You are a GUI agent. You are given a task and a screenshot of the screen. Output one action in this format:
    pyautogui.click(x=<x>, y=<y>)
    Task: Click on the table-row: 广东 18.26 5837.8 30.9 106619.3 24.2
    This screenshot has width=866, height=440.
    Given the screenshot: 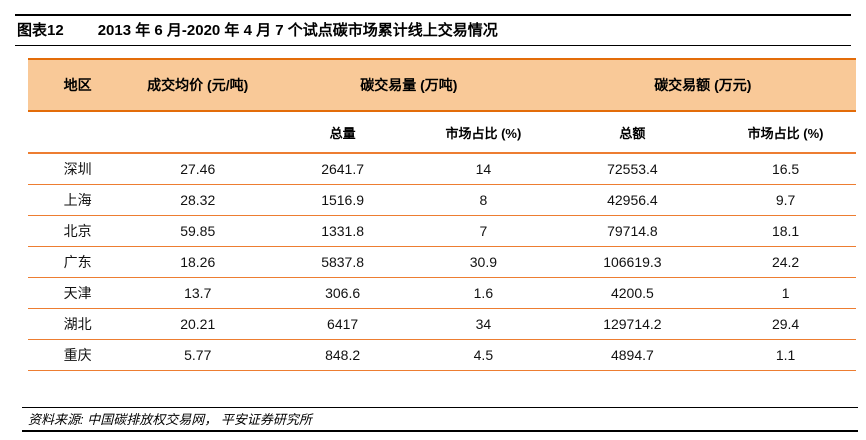 What is the action you would take?
    pyautogui.click(x=442, y=262)
    